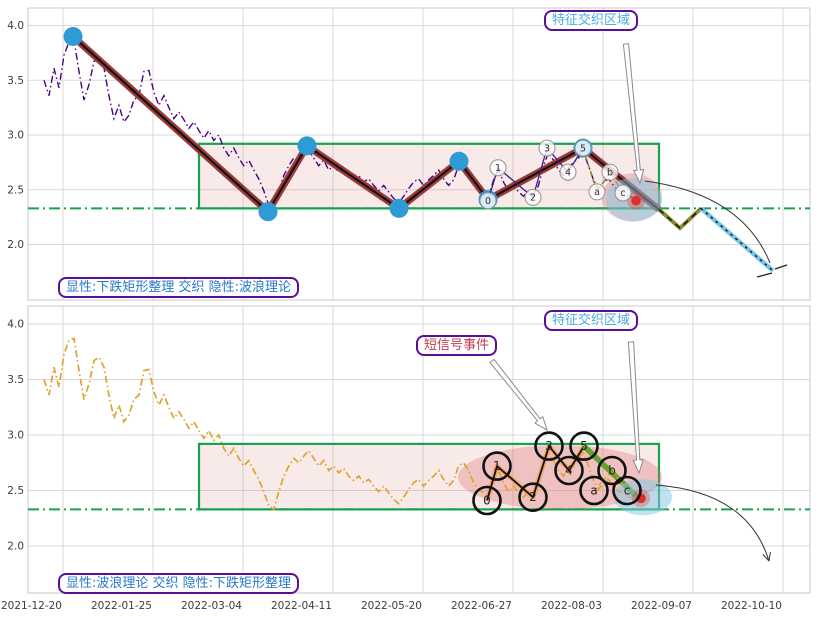 The width and height of the screenshot is (816, 617). What do you see at coordinates (211, 606) in the screenshot?
I see `svg-text: 2022-03-04` at bounding box center [211, 606].